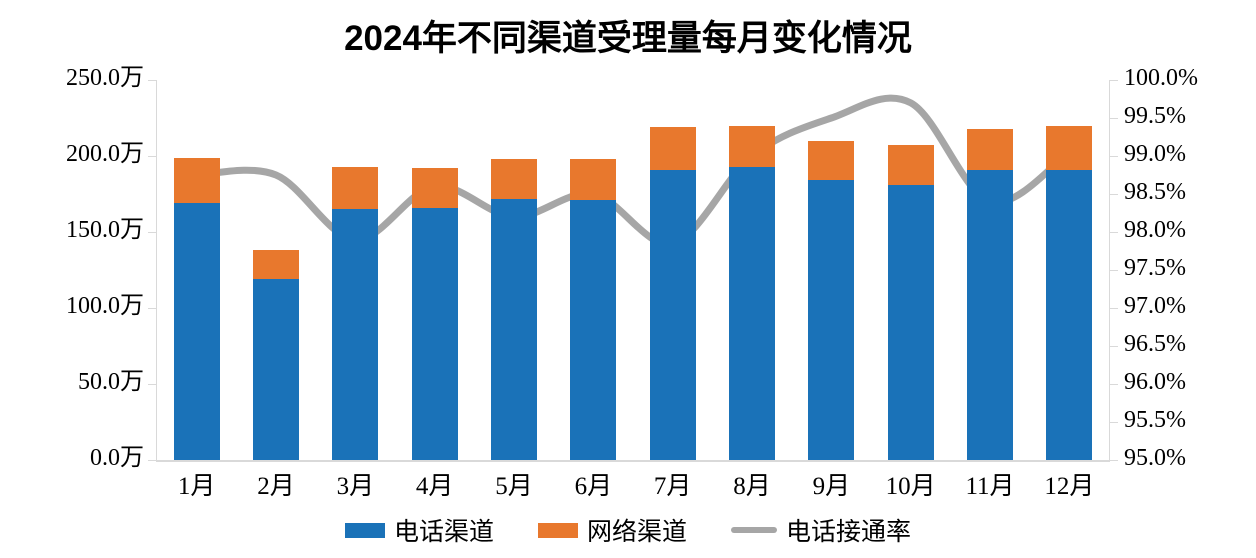 The image size is (1256, 558). What do you see at coordinates (1155, 268) in the screenshot?
I see `right-axis-tick-label: 97.5%` at bounding box center [1155, 268].